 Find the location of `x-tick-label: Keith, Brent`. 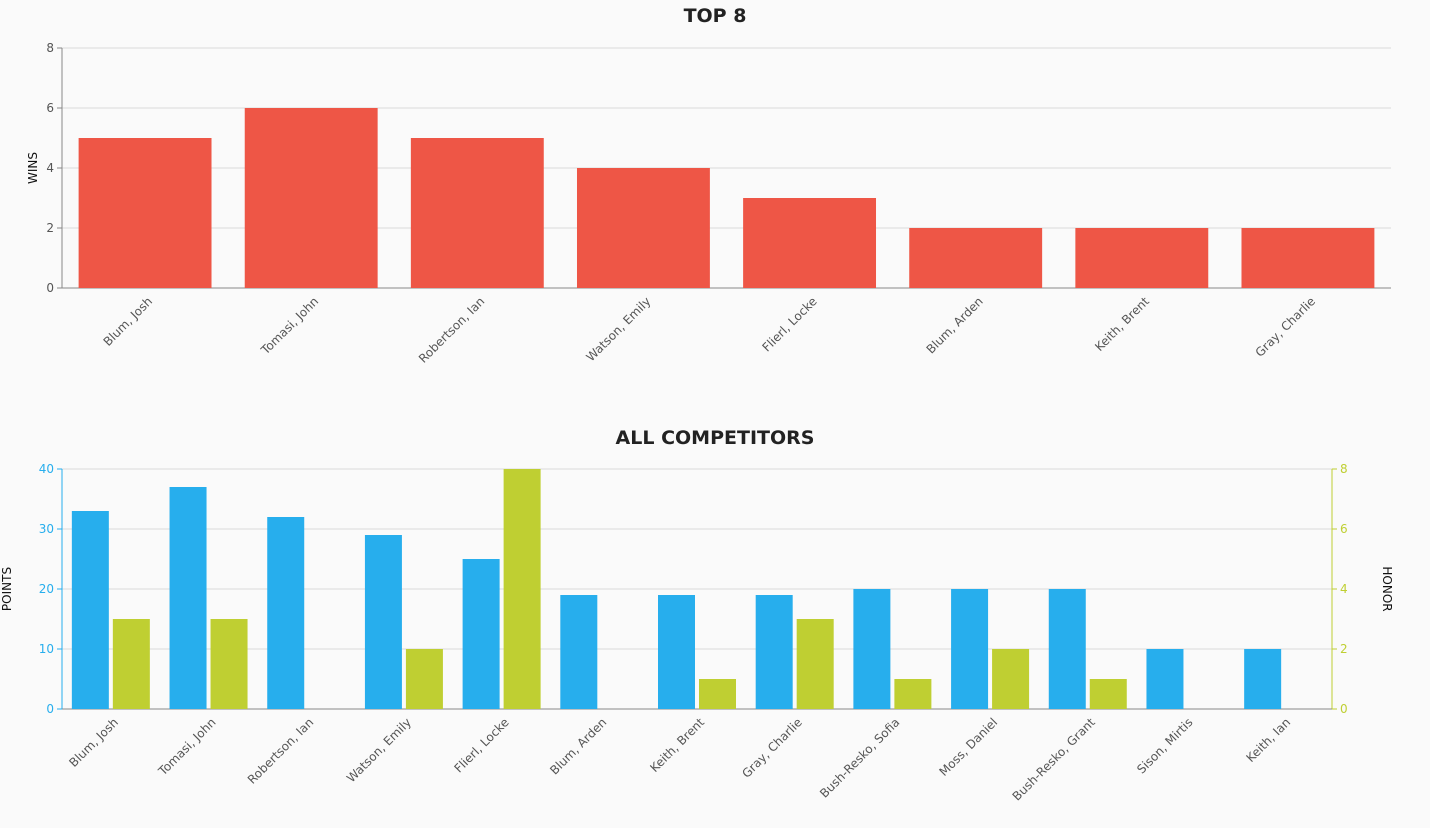

x-tick-label: Keith, Brent is located at coordinates (677, 745).